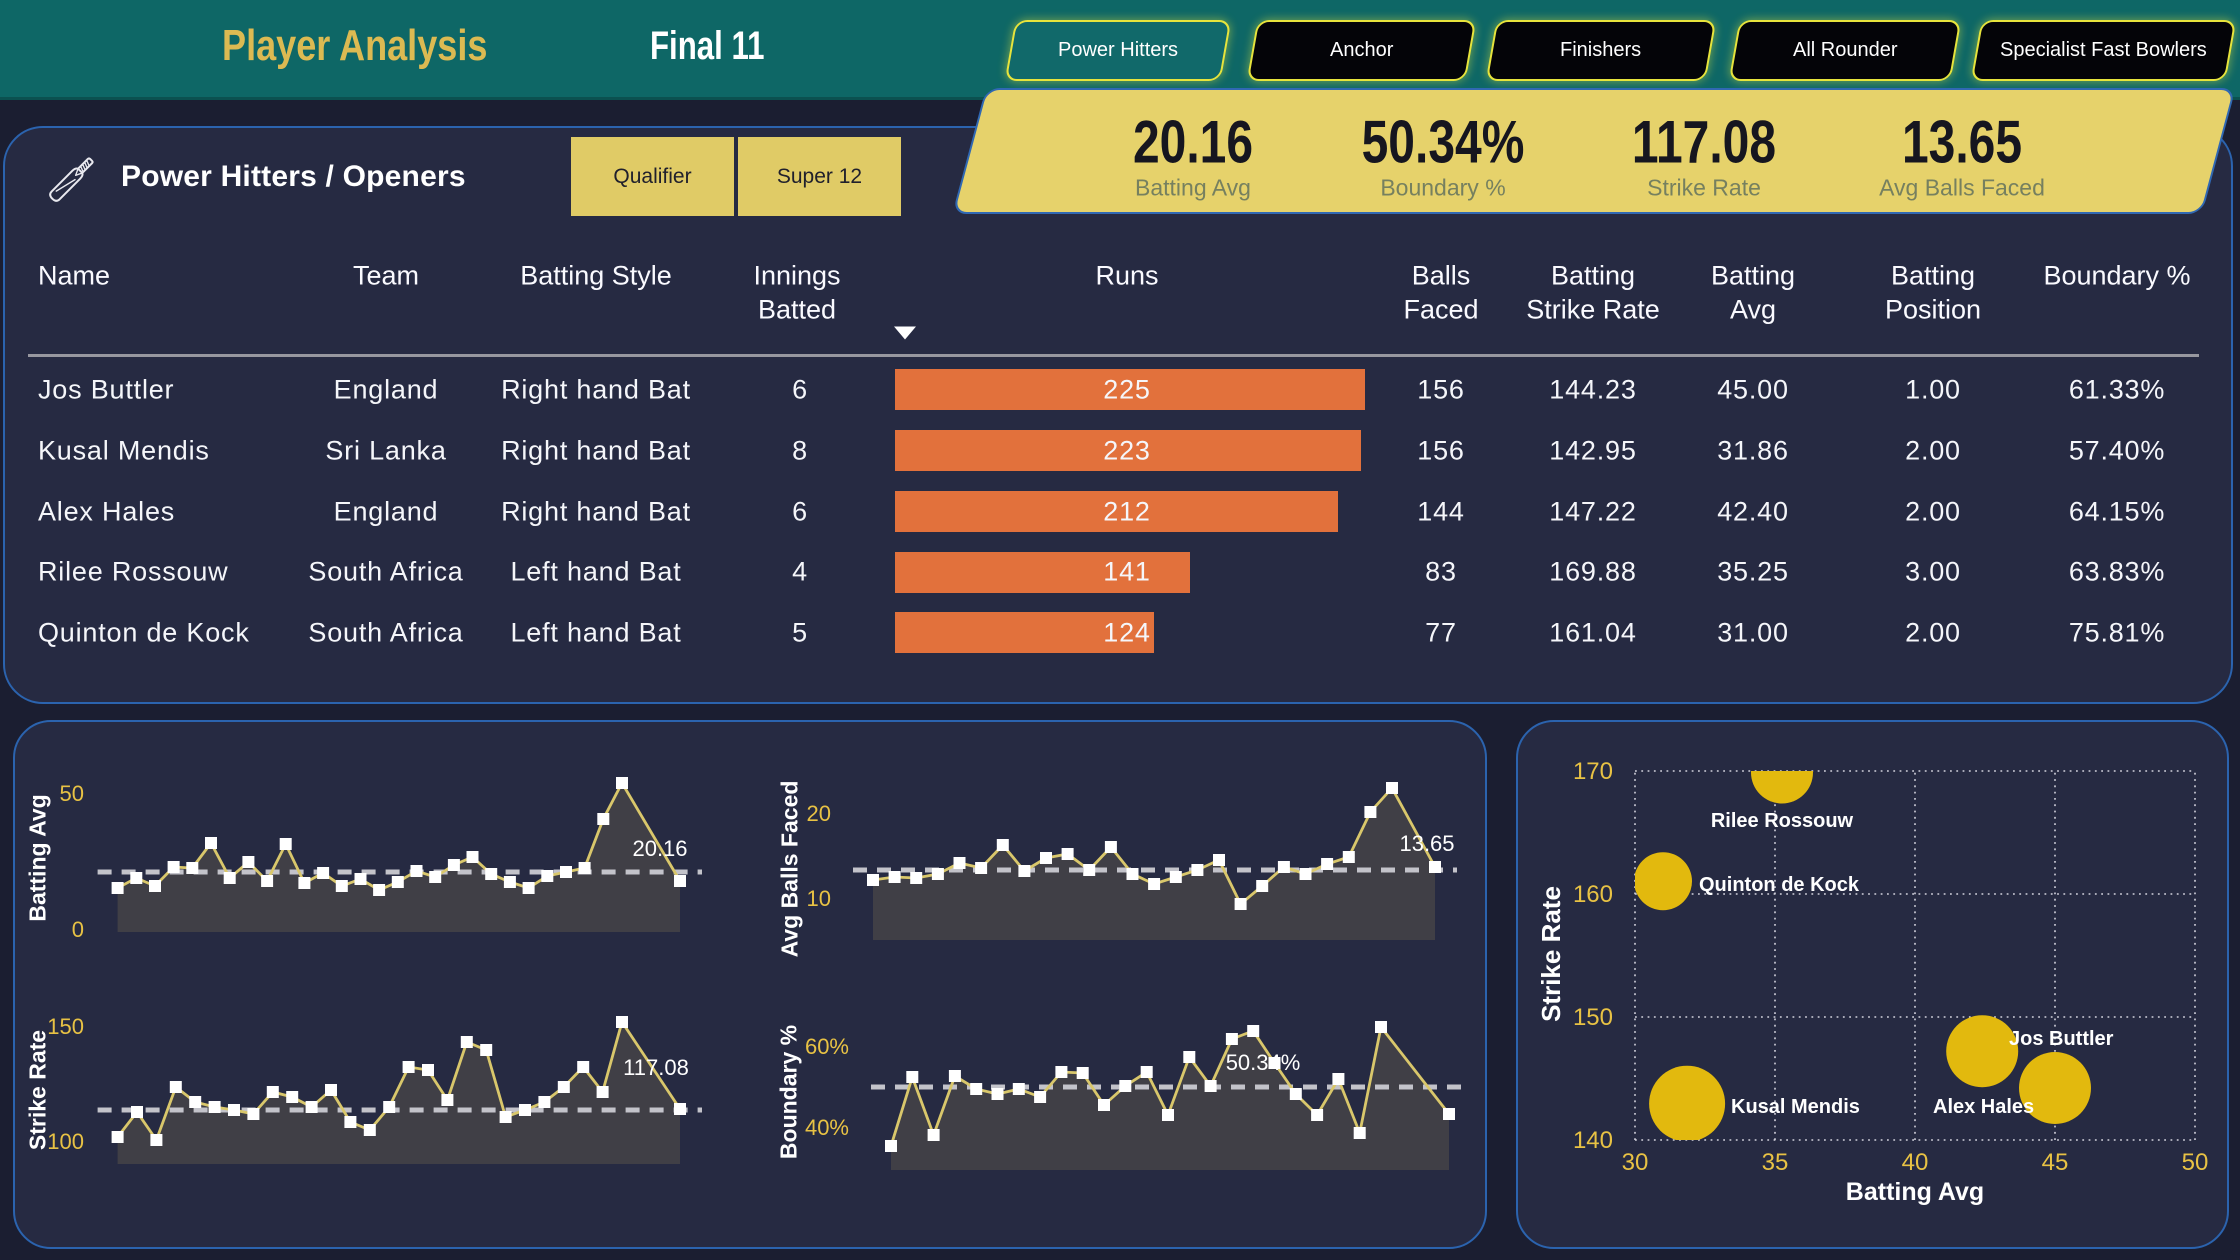 The width and height of the screenshot is (2240, 1260). What do you see at coordinates (2195, 1162) in the screenshot?
I see `svg-text: 50` at bounding box center [2195, 1162].